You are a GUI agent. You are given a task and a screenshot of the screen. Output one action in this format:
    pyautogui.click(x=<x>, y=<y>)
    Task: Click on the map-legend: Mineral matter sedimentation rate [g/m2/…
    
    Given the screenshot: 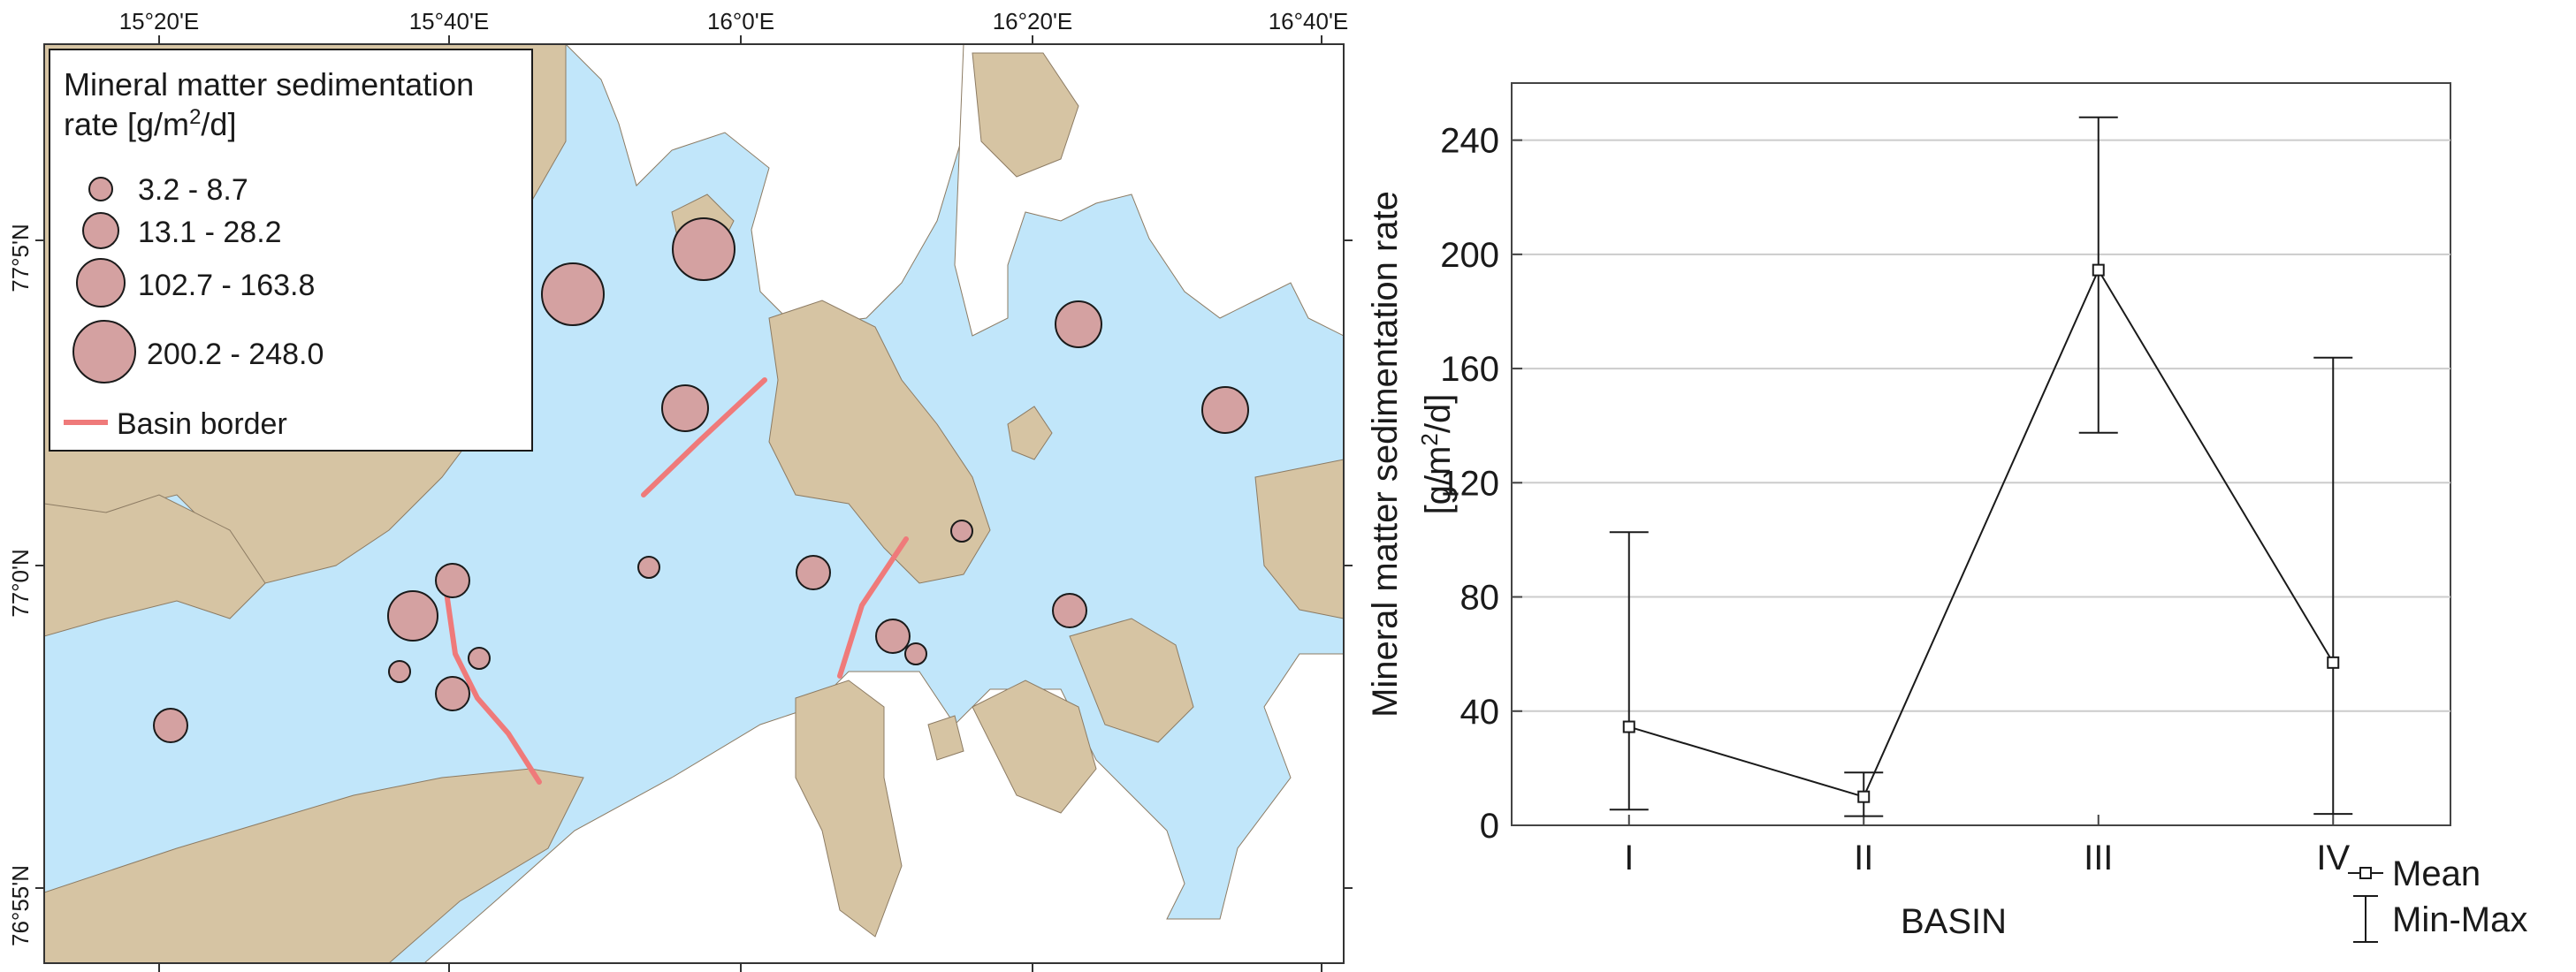 What is the action you would take?
    pyautogui.click(x=291, y=250)
    